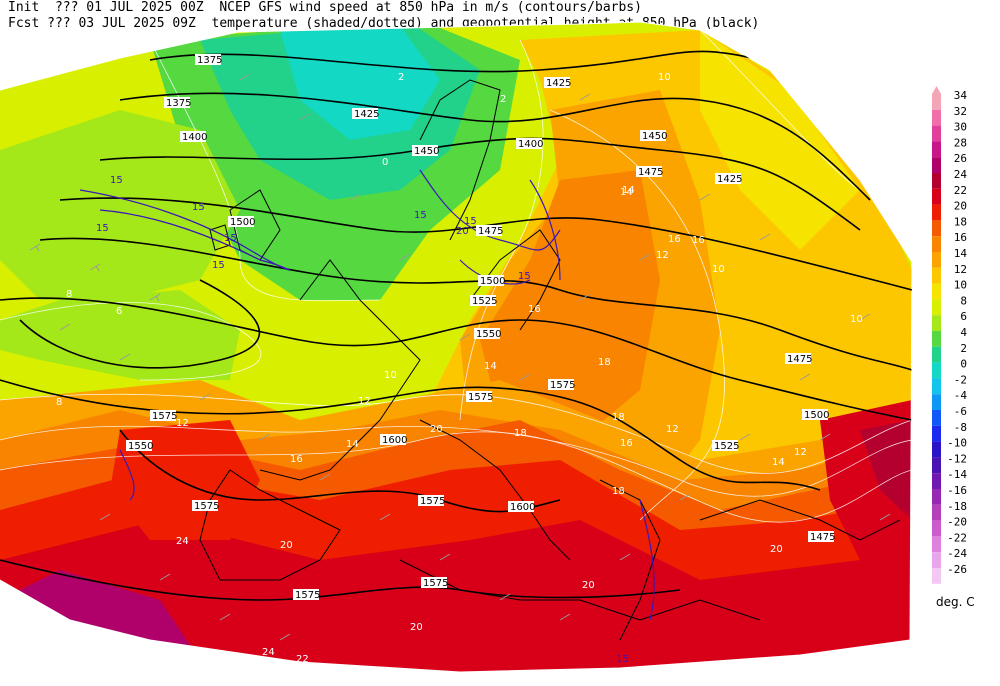 Image resolution: width=1000 pixels, height=686 pixels. Describe the element at coordinates (961, 395) in the screenshot. I see `legend-value-label: -4` at that location.